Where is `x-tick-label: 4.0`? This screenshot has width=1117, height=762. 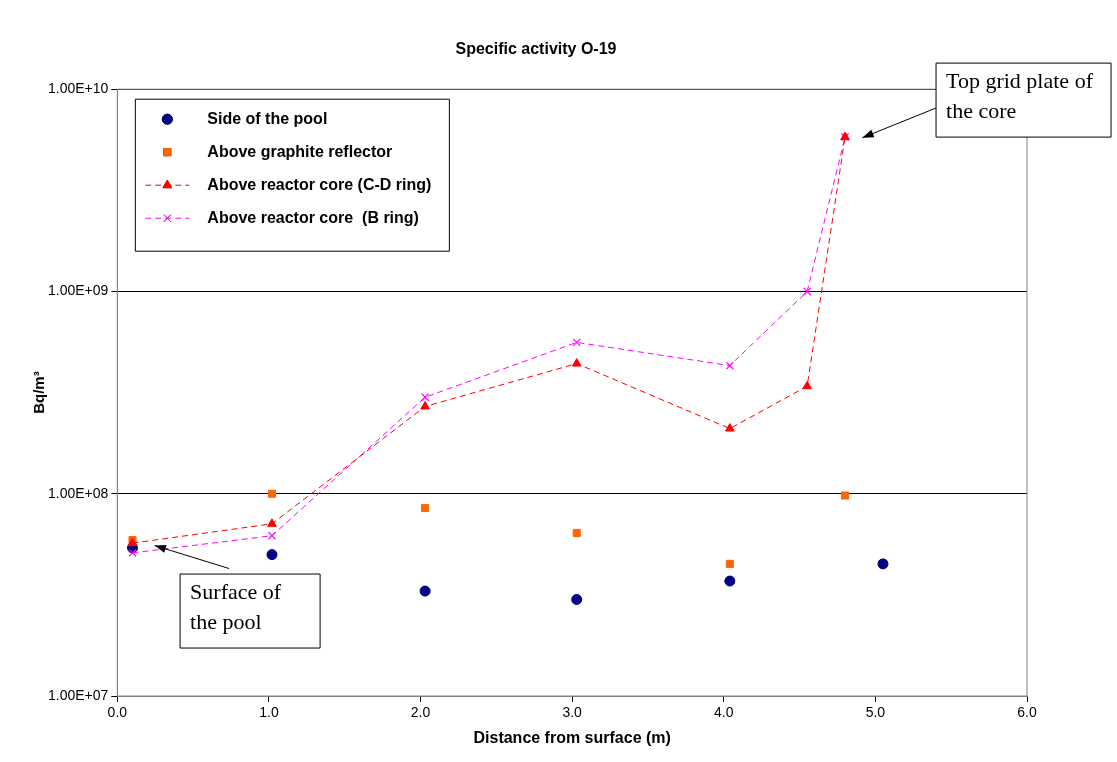
x-tick-label: 4.0 is located at coordinates (724, 712).